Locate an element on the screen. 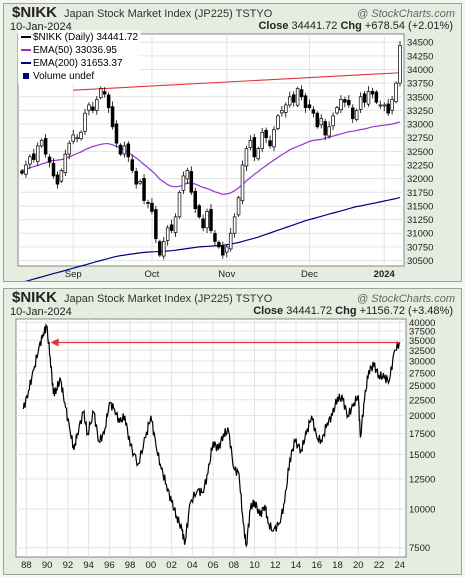 The image size is (465, 577). x-tick-label-2: 94 is located at coordinates (88, 565).